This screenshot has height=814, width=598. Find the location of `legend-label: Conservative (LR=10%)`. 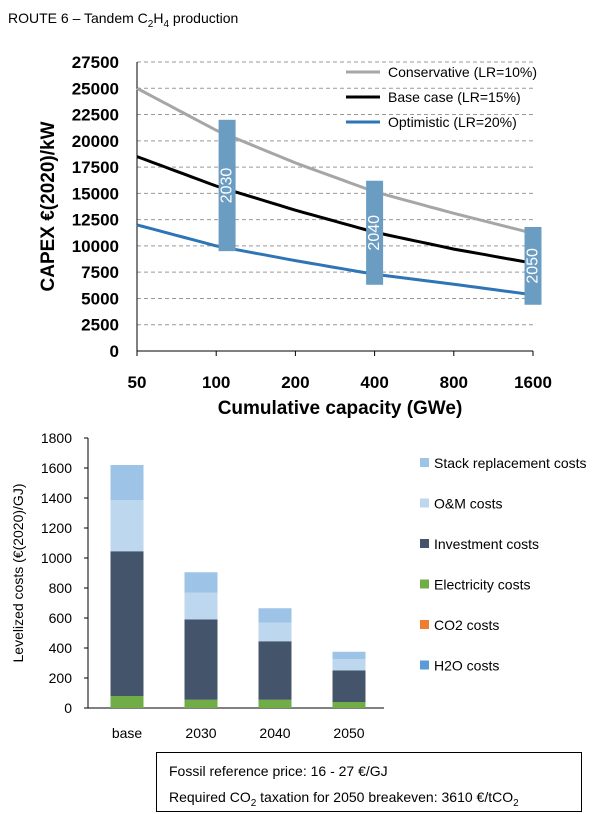

legend-label: Conservative (LR=10%) is located at coordinates (462, 72).